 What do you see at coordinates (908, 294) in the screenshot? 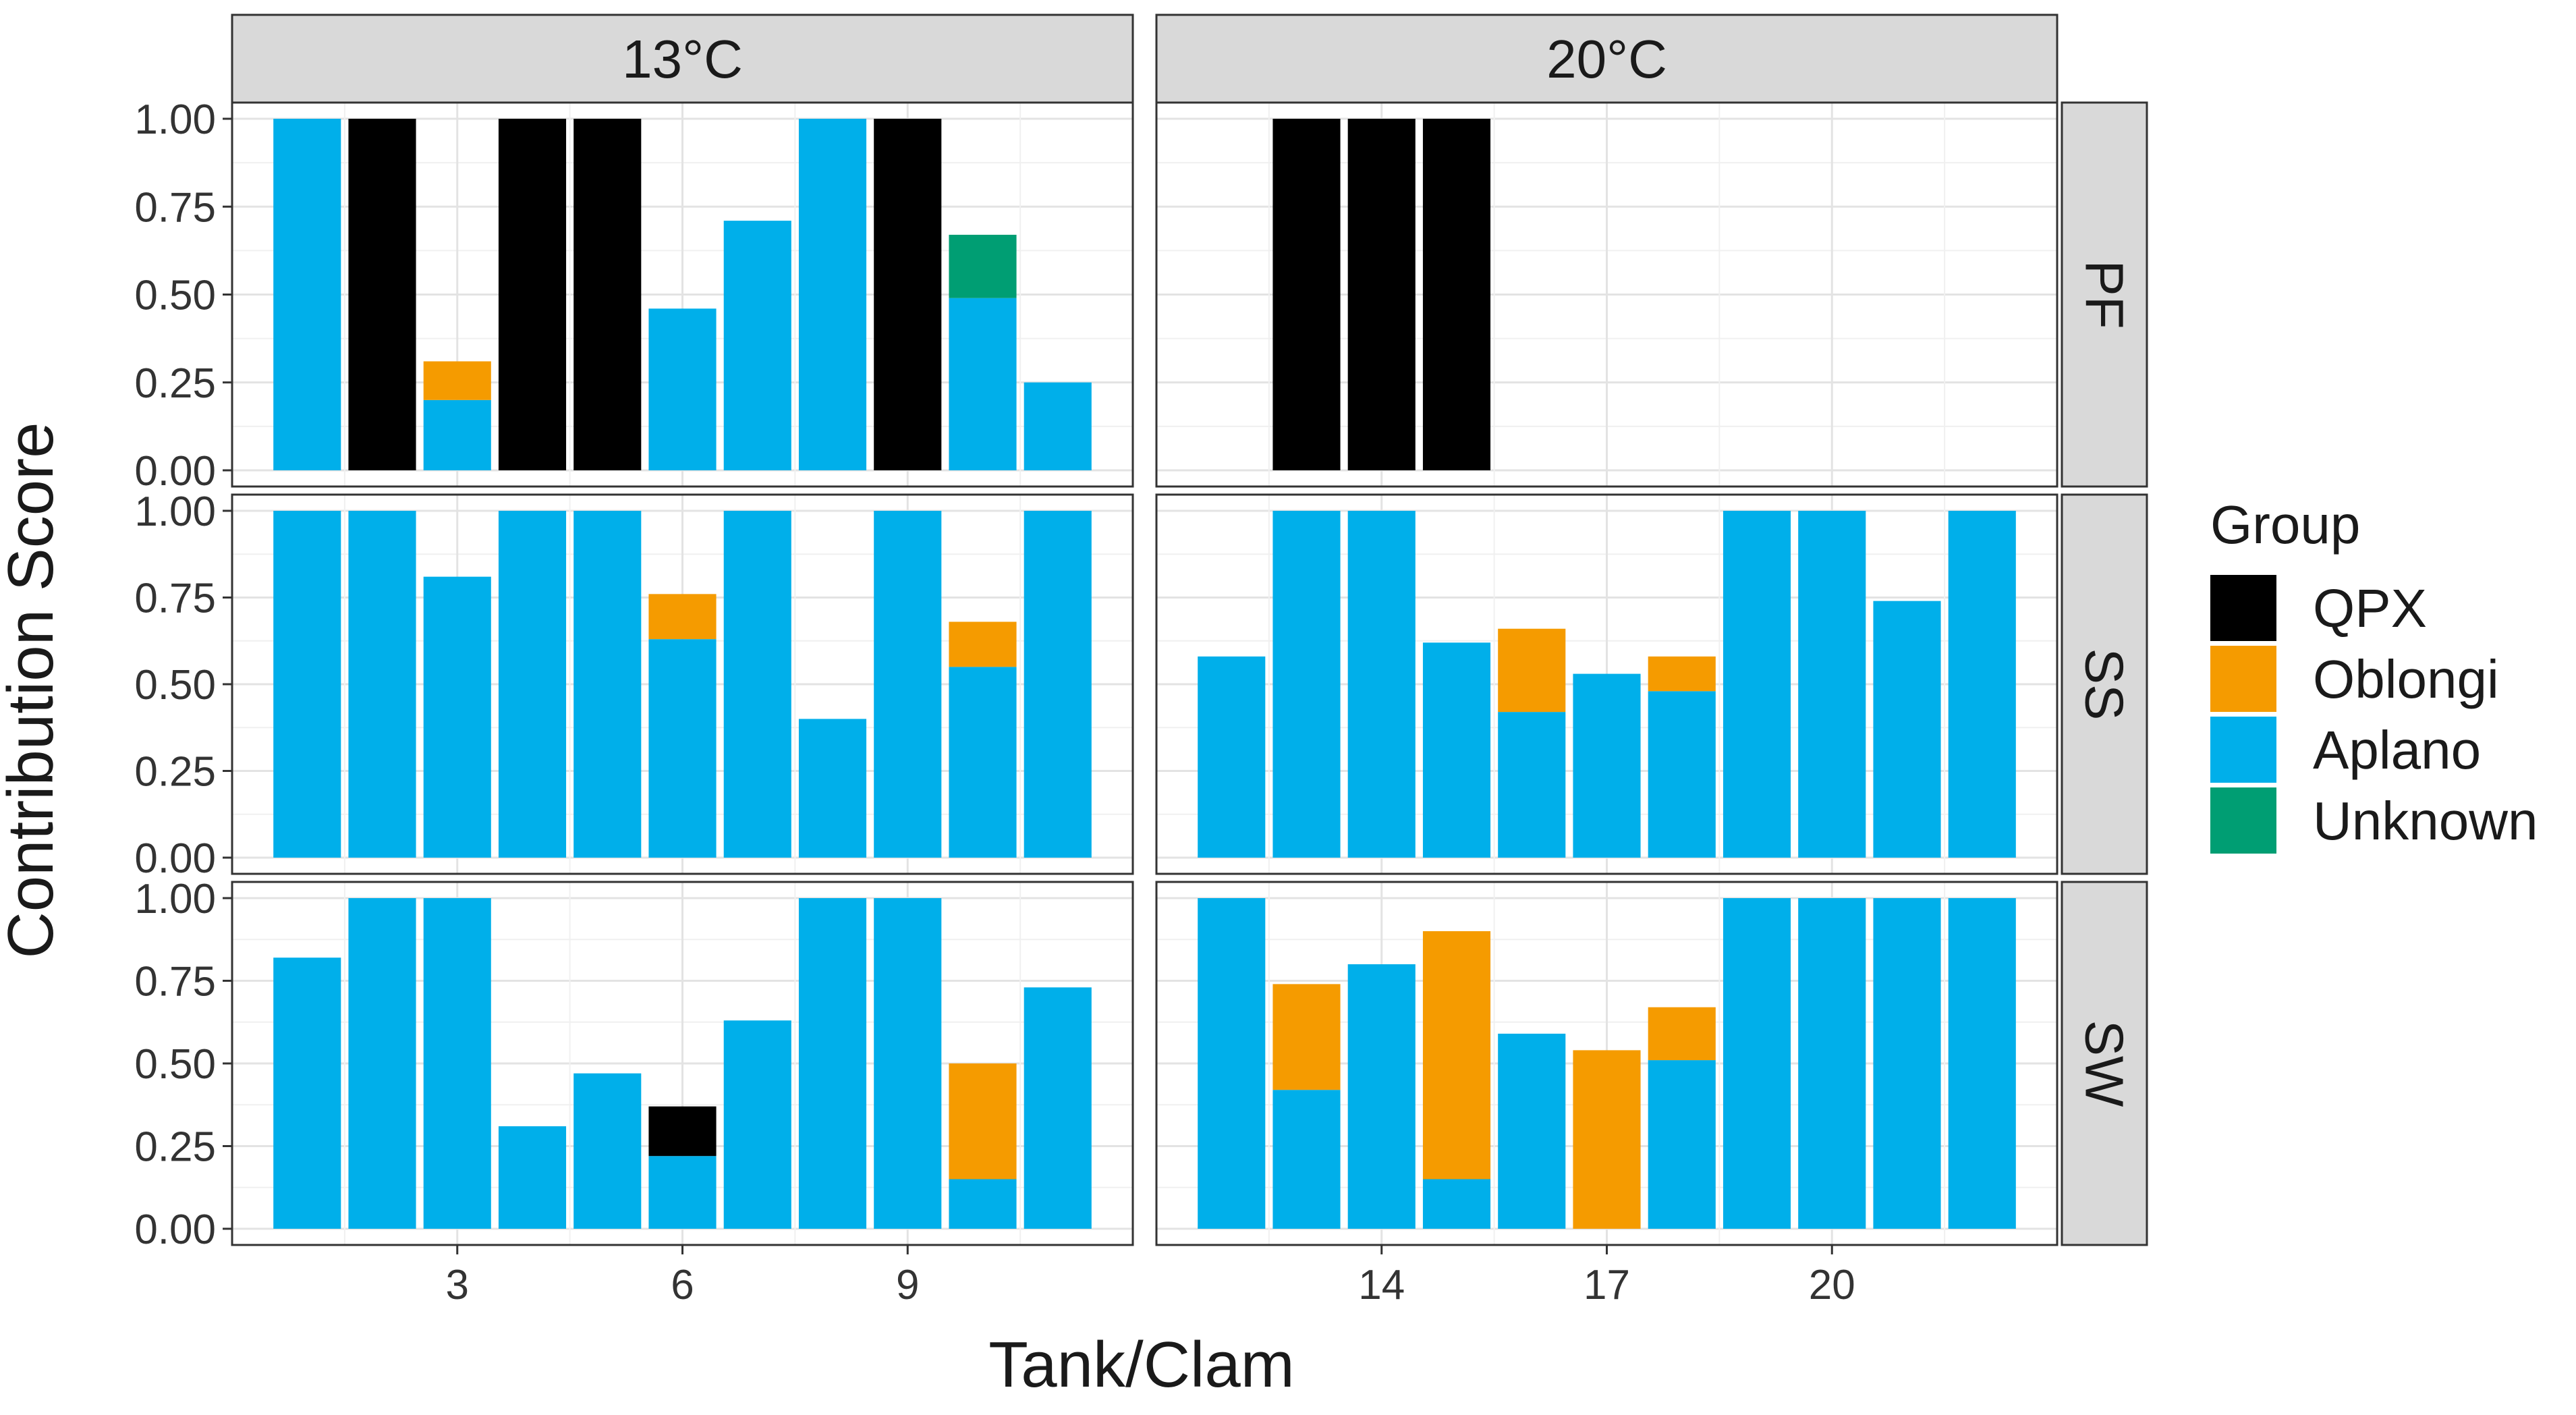
I see `bar-PF-9-qpx` at bounding box center [908, 294].